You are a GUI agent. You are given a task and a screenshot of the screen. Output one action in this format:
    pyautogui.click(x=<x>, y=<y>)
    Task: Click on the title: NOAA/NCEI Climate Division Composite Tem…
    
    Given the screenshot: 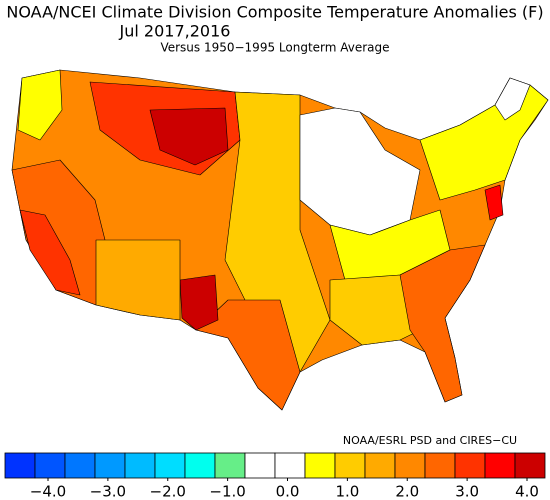 What is the action you would take?
    pyautogui.click(x=274, y=12)
    